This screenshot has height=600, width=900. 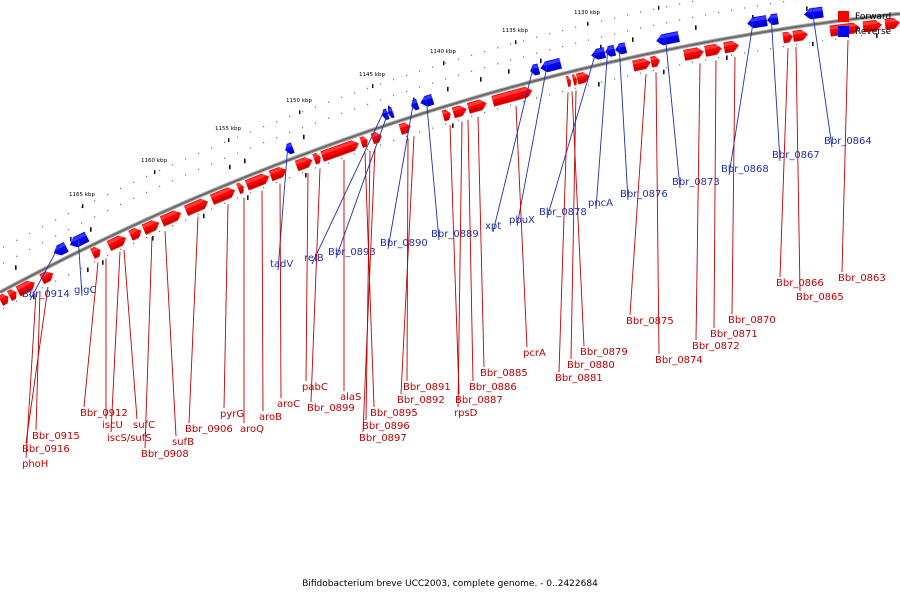 I want to click on forward-gene-label: Bbr_0896, so click(x=386, y=426).